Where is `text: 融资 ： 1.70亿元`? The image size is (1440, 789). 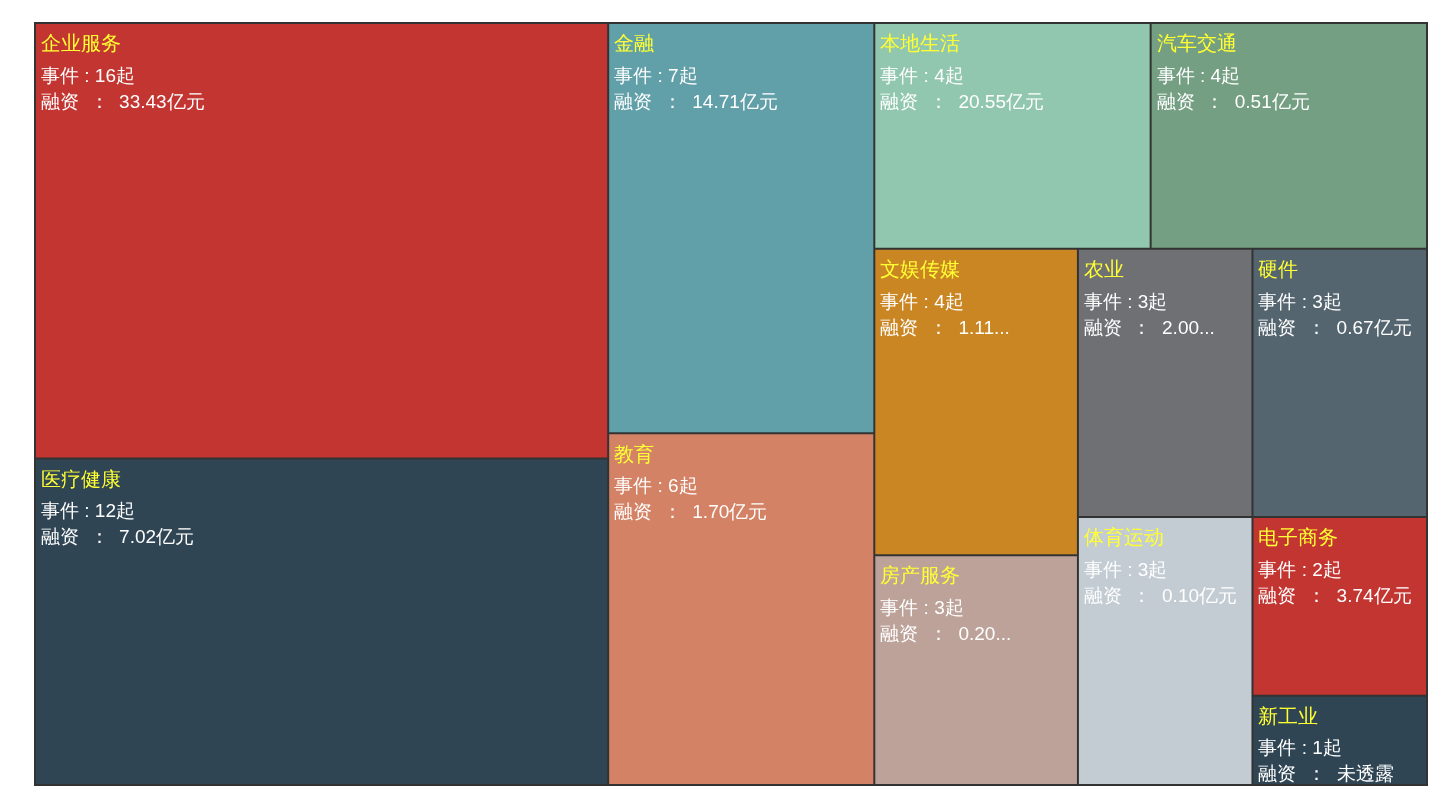 text: 融资 ： 1.70亿元 is located at coordinates (691, 512).